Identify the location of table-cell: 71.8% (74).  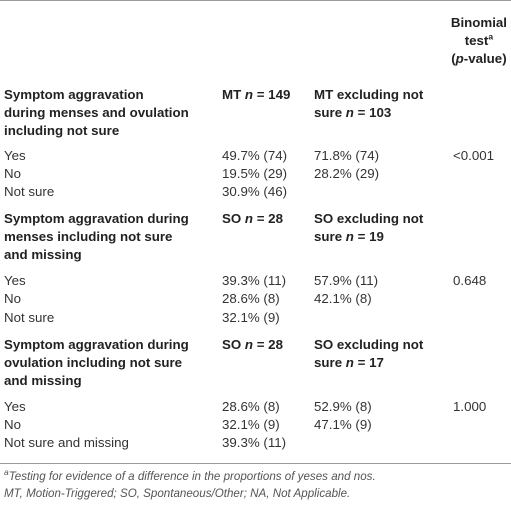
(347, 155).